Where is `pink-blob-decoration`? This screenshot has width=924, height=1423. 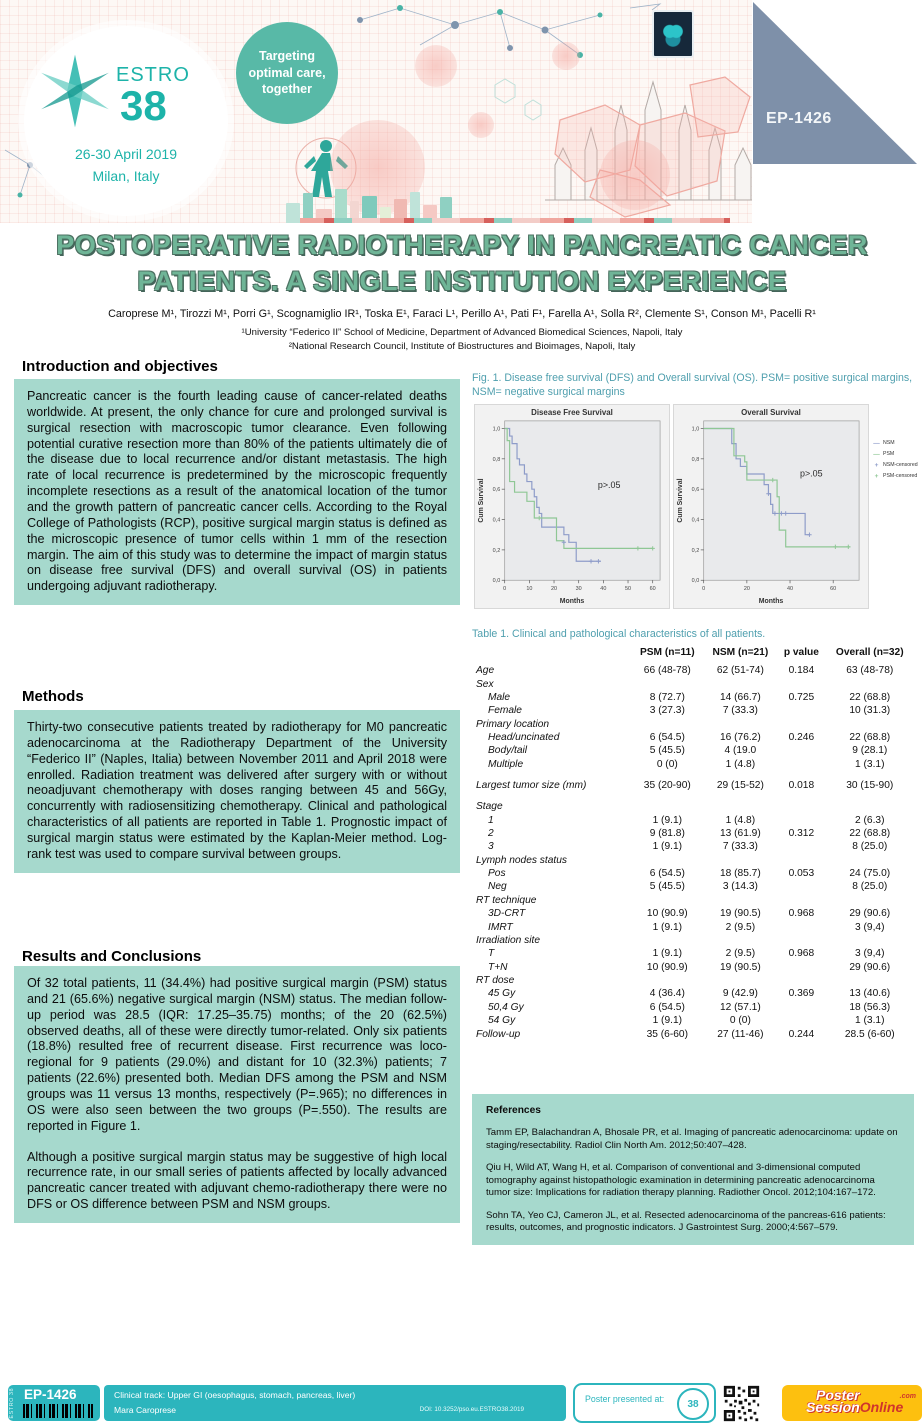
pink-blob-decoration is located at coordinates (635, 175).